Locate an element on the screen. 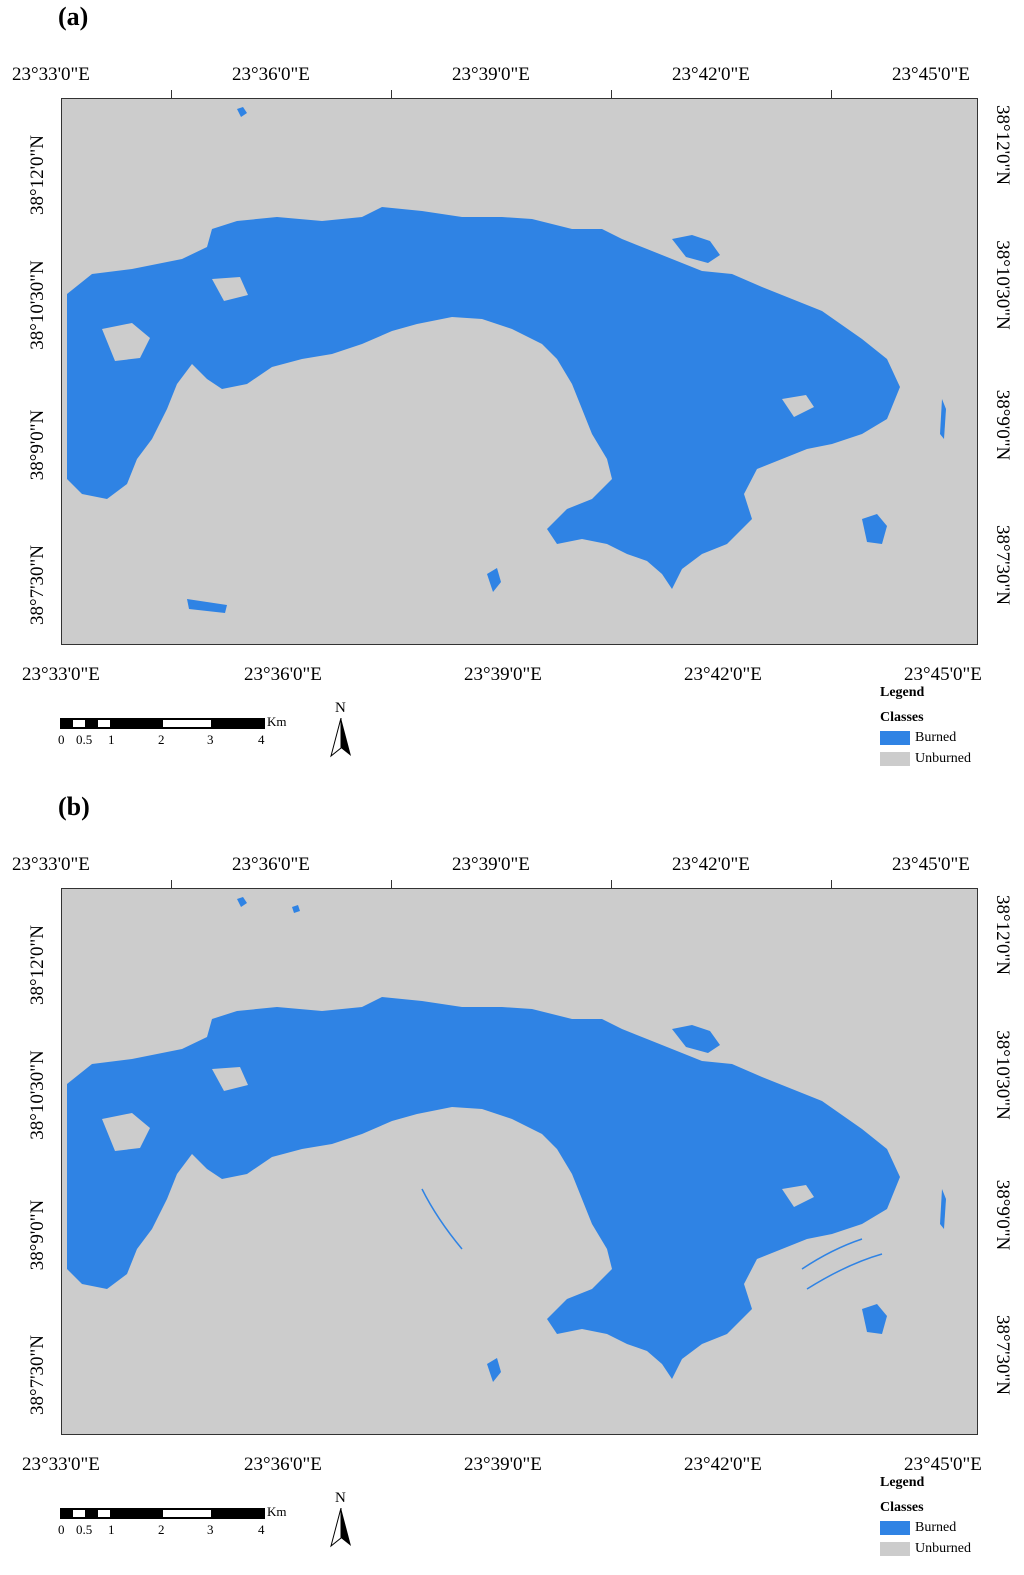  burned-streak is located at coordinates (652, 1239).